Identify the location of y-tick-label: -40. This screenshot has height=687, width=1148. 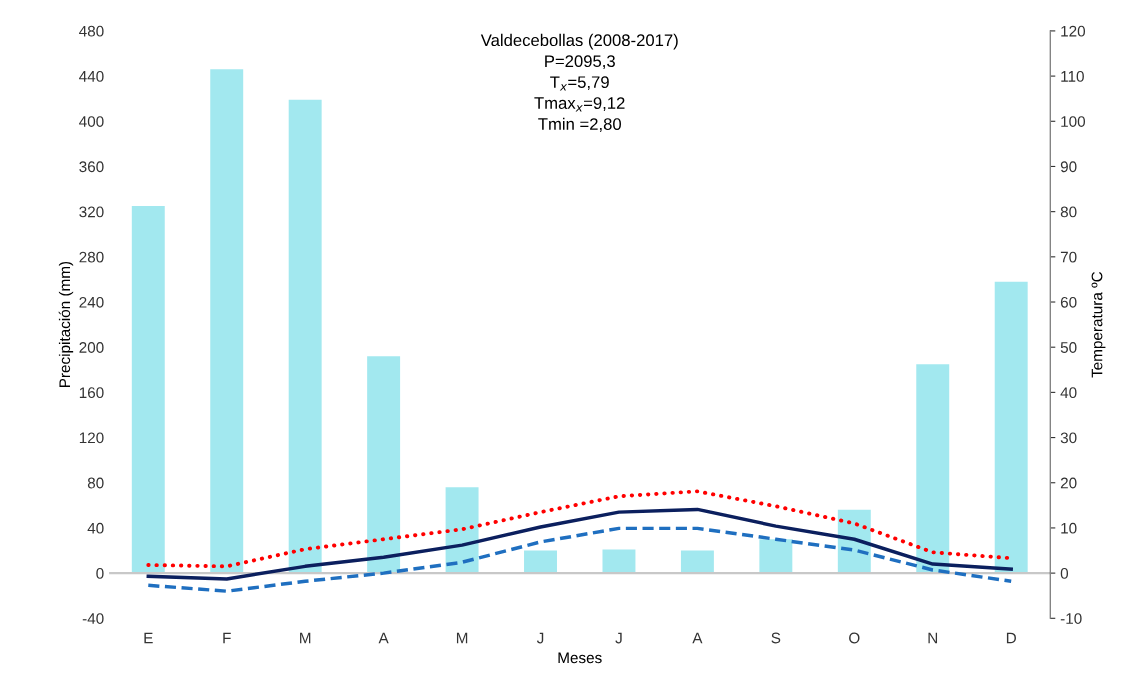
(93, 618).